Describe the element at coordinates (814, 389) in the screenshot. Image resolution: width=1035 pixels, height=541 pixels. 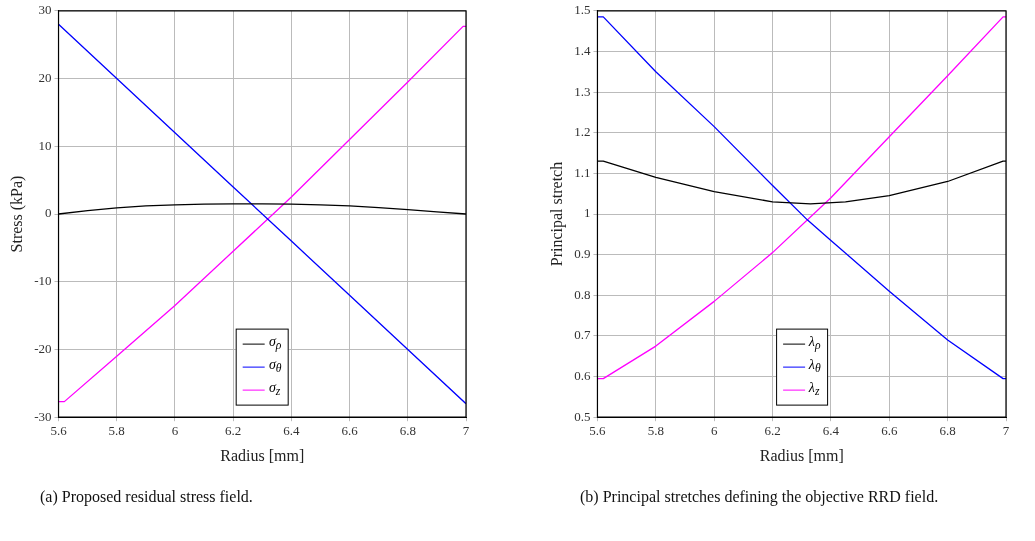
I see `legend-label: λ$_{z}$` at that location.